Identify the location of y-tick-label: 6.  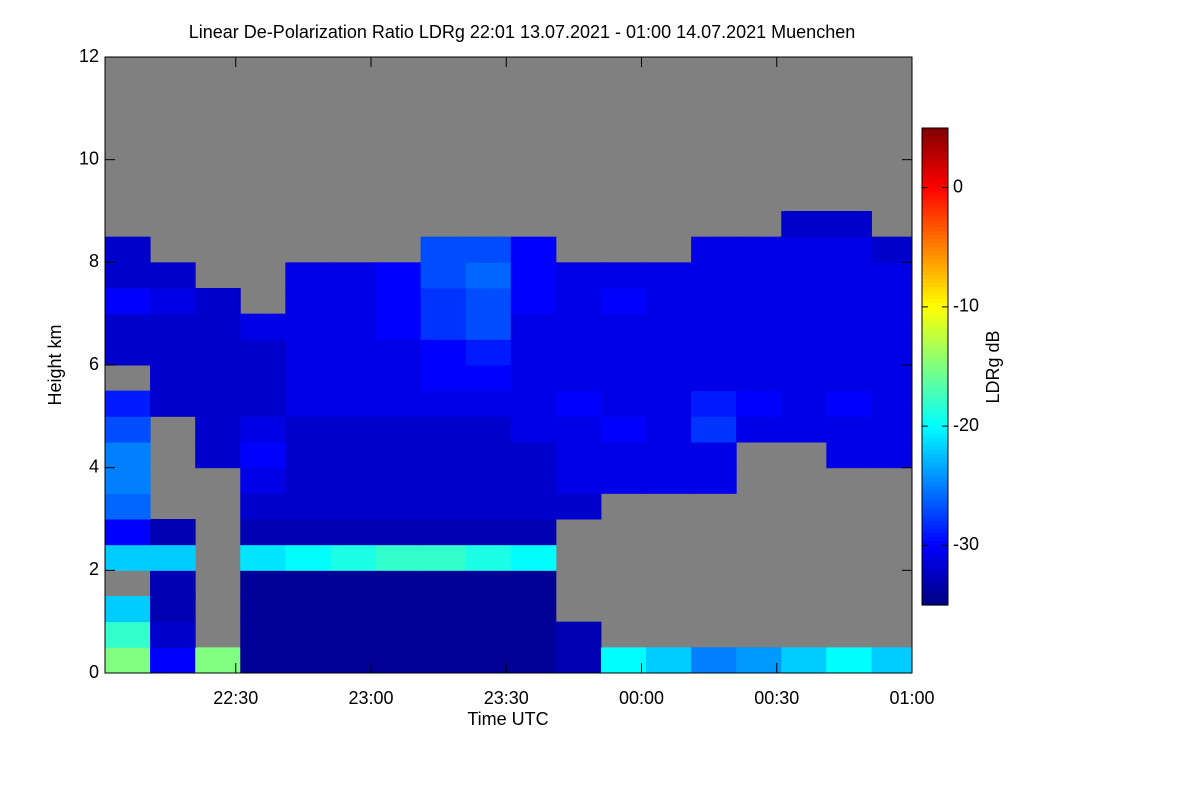
(94, 364).